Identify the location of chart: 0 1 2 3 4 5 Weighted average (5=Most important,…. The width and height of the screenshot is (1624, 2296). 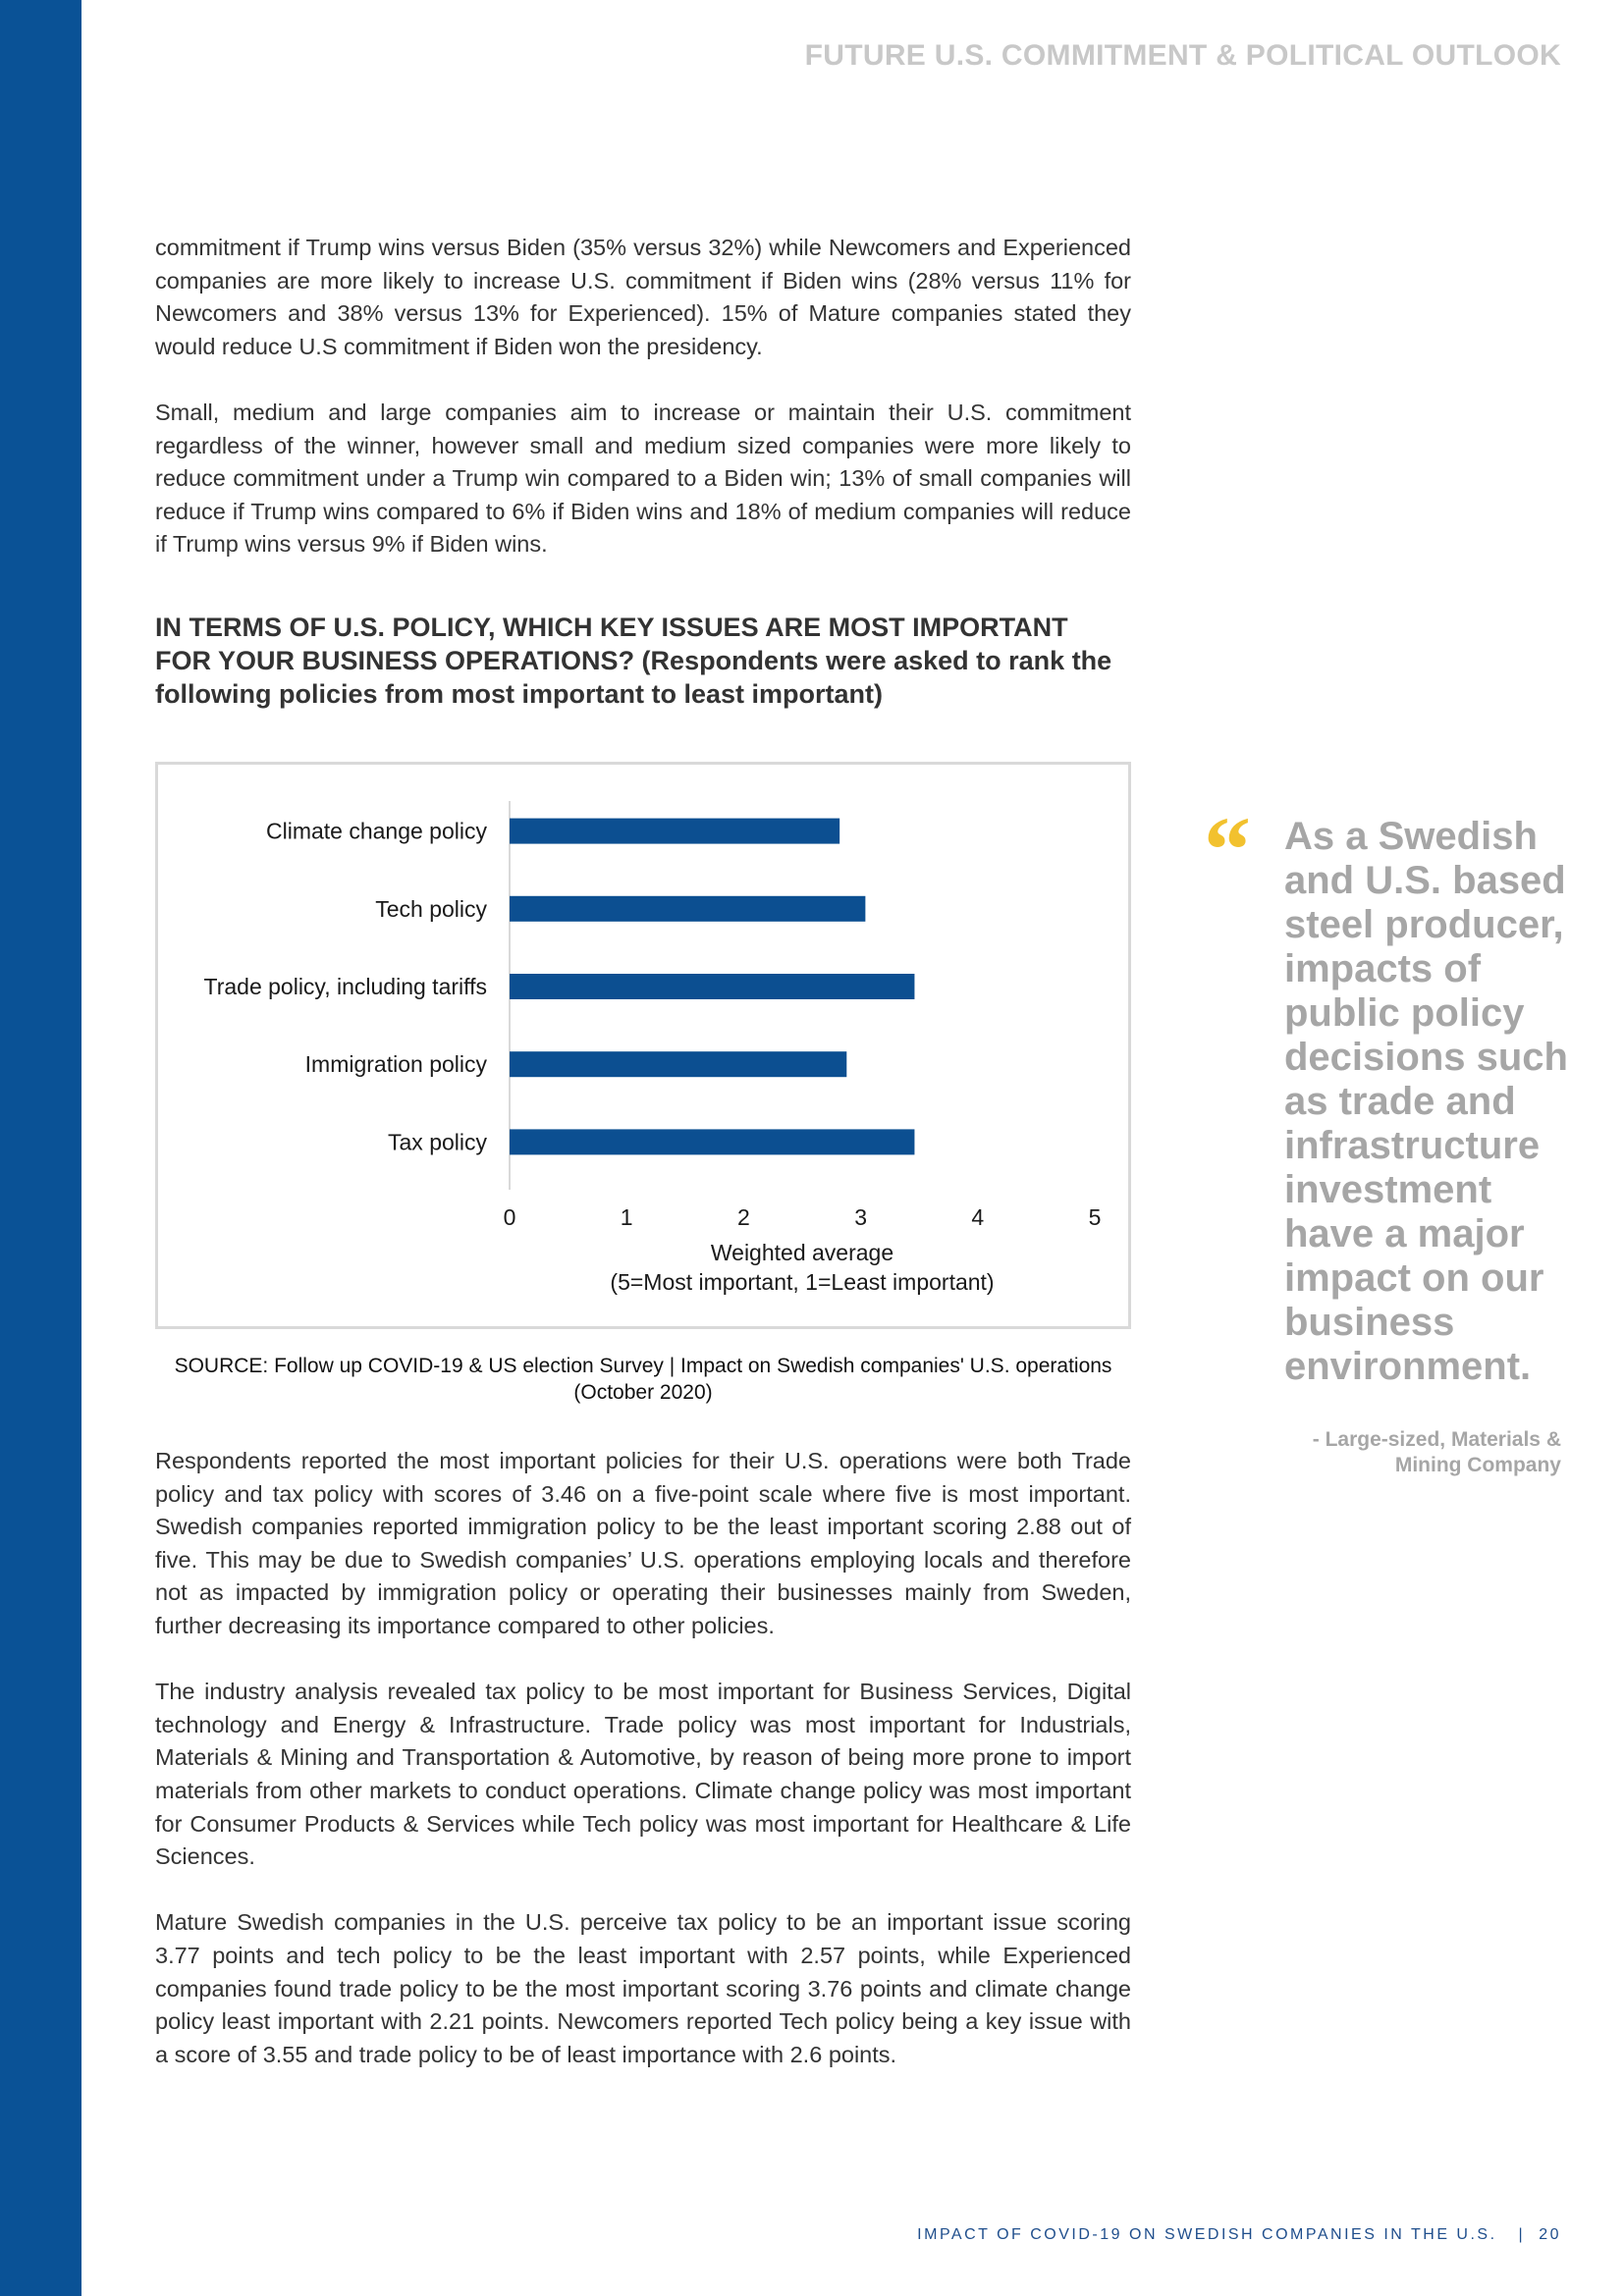
(643, 1046).